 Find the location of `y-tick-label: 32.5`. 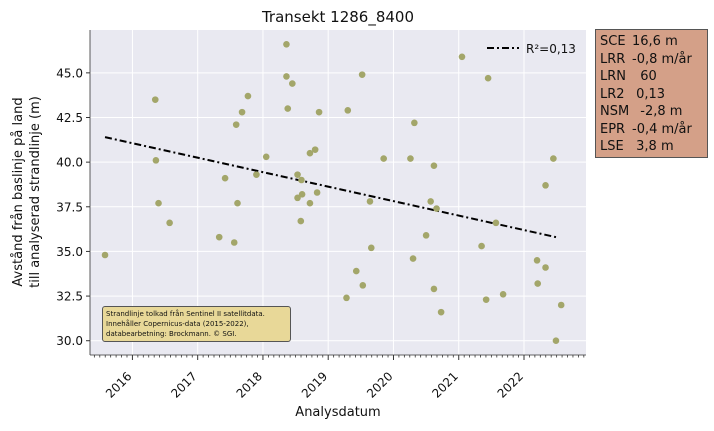

y-tick-label: 32.5 is located at coordinates (69, 297).